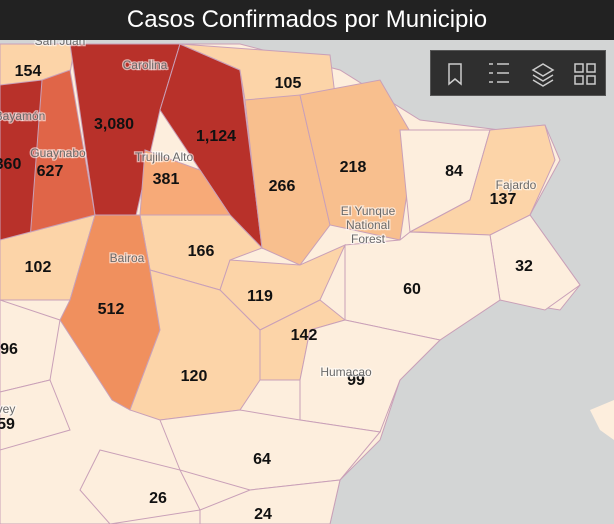 This screenshot has height=524, width=614. I want to click on place-label: Trujillo Alto, so click(164, 157).